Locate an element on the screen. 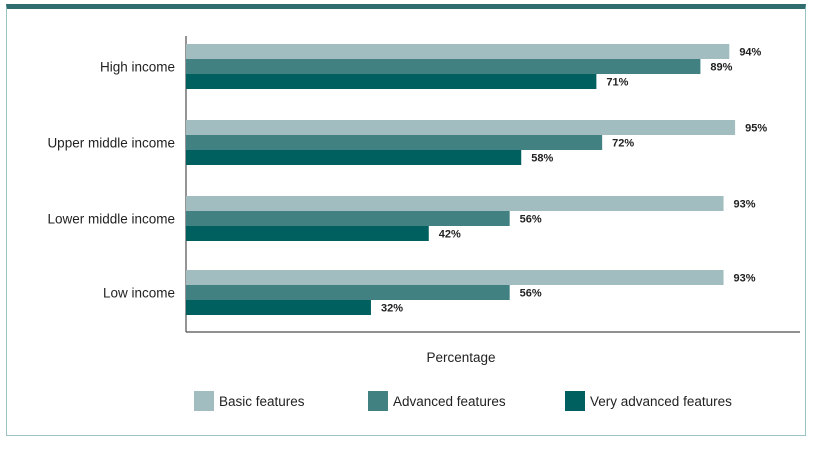 This screenshot has width=820, height=452. data-label: 58% is located at coordinates (542, 159).